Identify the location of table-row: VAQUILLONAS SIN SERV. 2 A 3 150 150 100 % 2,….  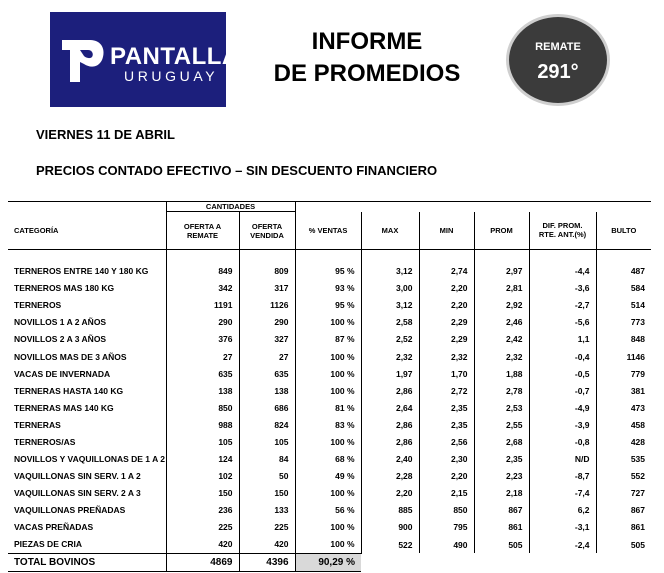
(330, 493).